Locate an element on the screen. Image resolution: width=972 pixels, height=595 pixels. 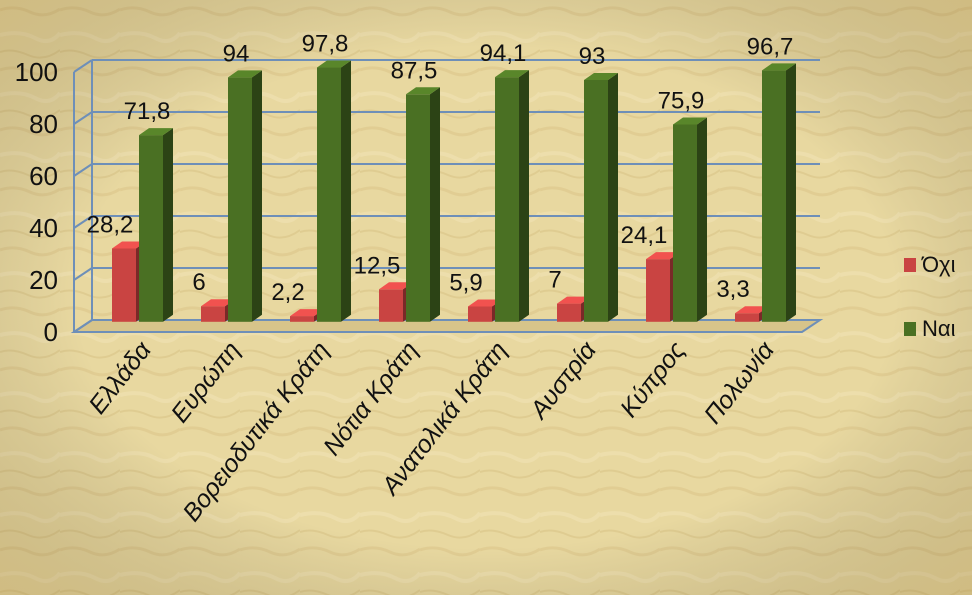
legend-label-nai: Ναι is located at coordinates (939, 328).